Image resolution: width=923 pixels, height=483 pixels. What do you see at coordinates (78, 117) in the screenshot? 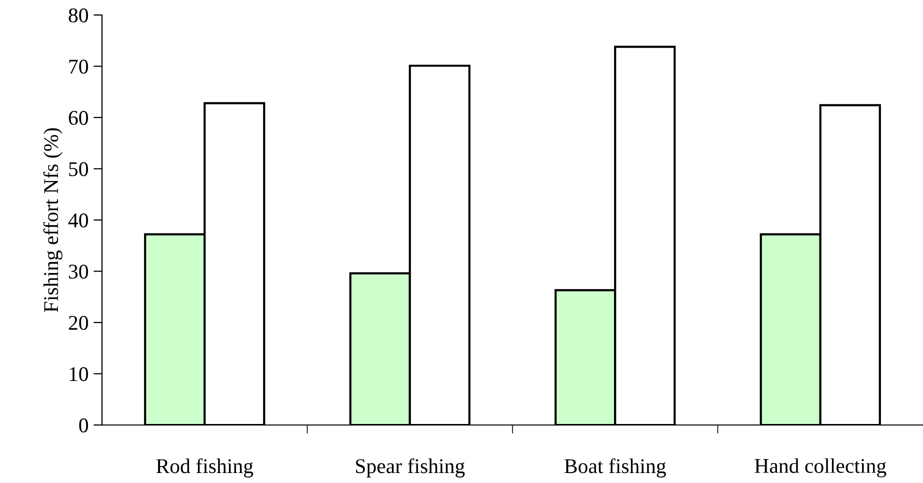
I see `y-tick-label: 60` at bounding box center [78, 117].